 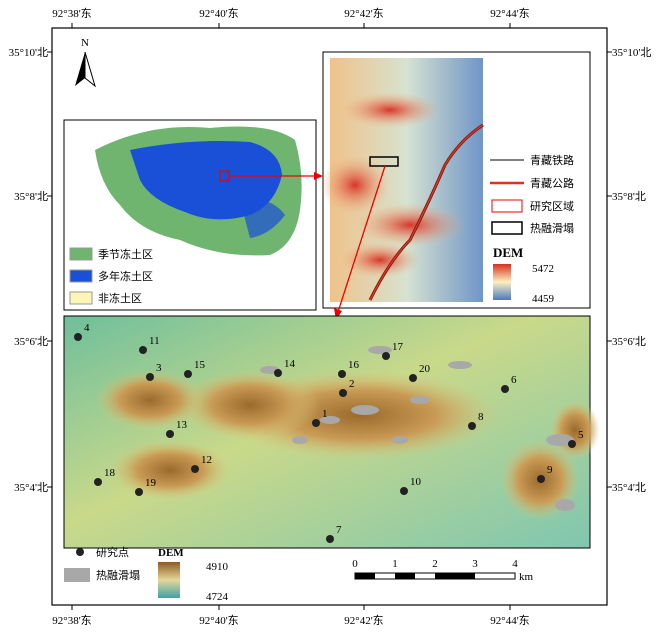 I want to click on connector-head, so click(x=318, y=176).